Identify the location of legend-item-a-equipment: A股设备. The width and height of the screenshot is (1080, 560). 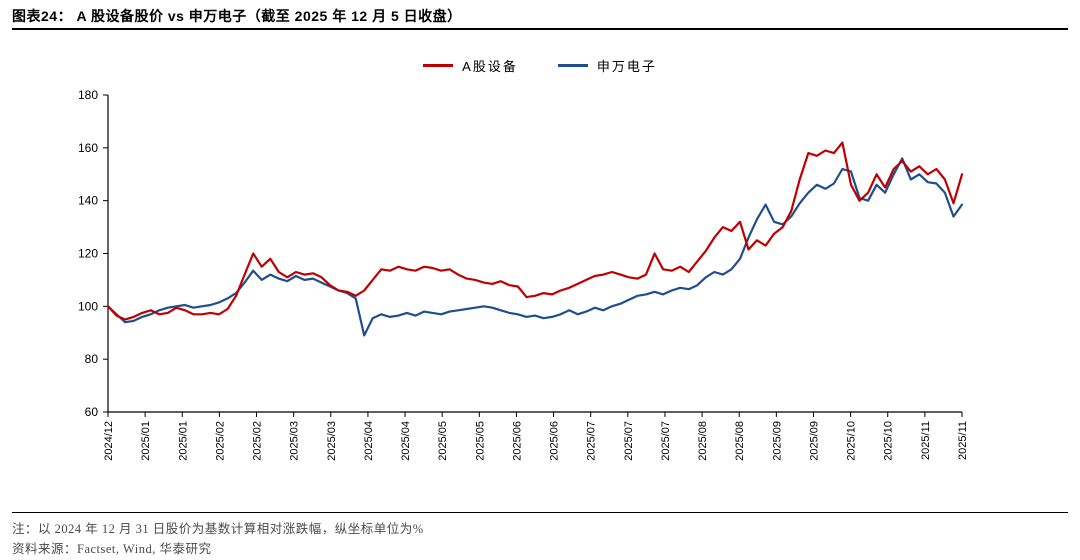
(470, 65).